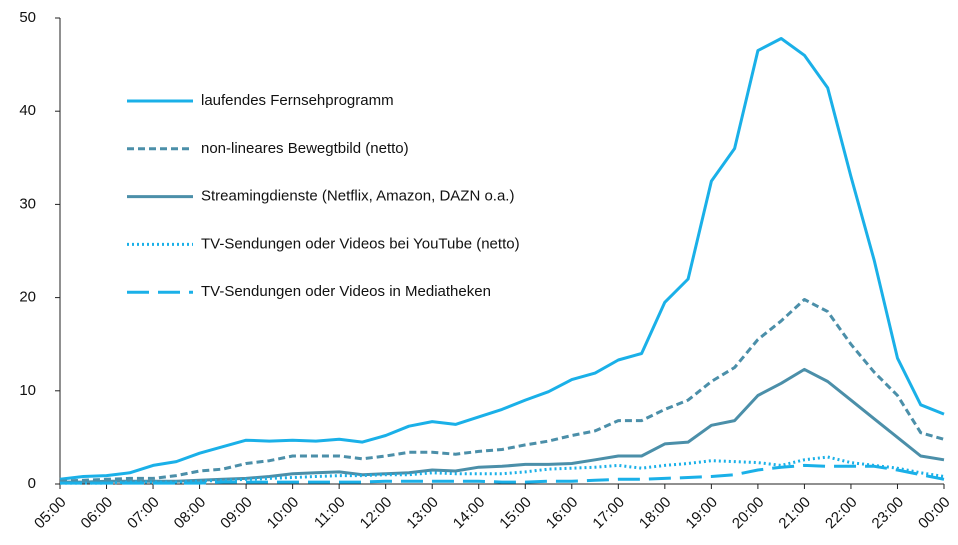 The image size is (958, 545). Describe the element at coordinates (794, 513) in the screenshot. I see `x-tick-label: 21:00` at that location.